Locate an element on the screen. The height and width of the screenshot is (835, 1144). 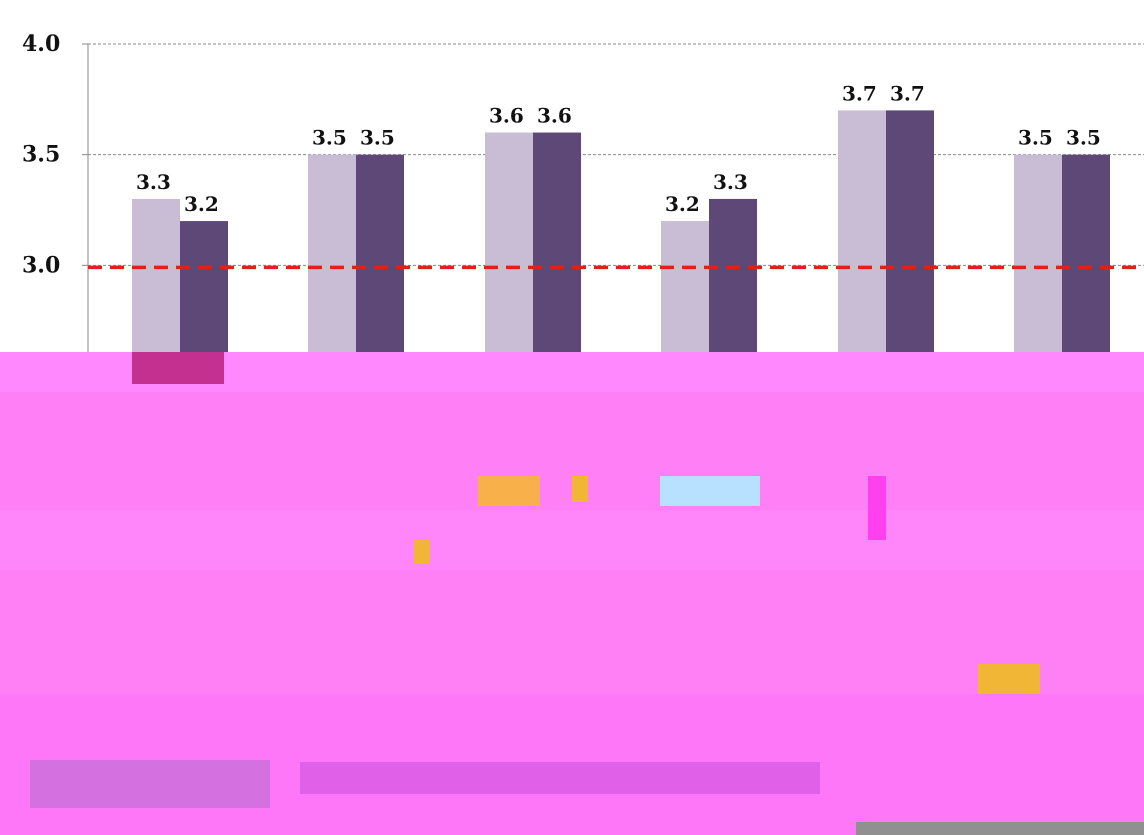
y-tick-label: 3.0 is located at coordinates (41, 265).